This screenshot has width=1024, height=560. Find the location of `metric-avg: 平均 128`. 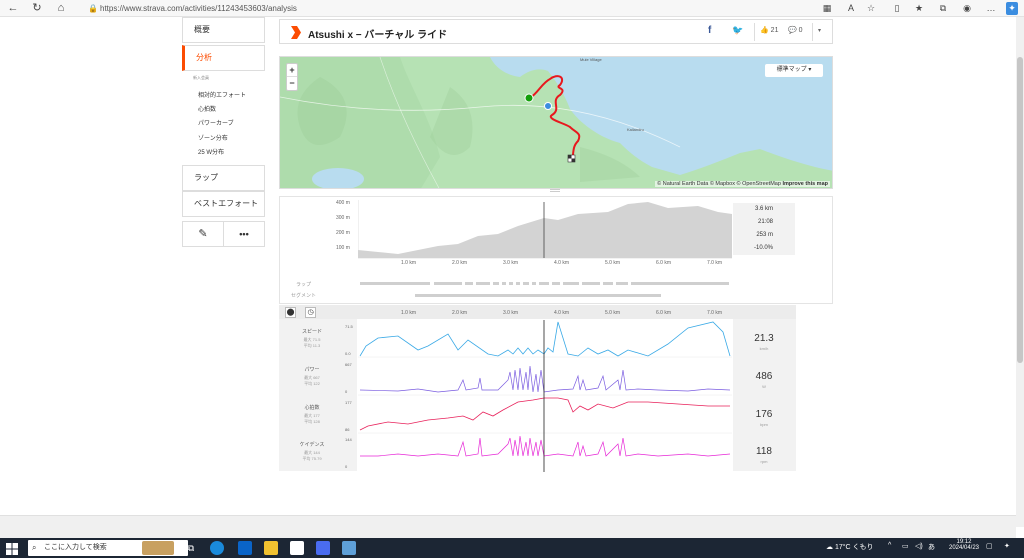

metric-avg: 平均 128 is located at coordinates (312, 421).